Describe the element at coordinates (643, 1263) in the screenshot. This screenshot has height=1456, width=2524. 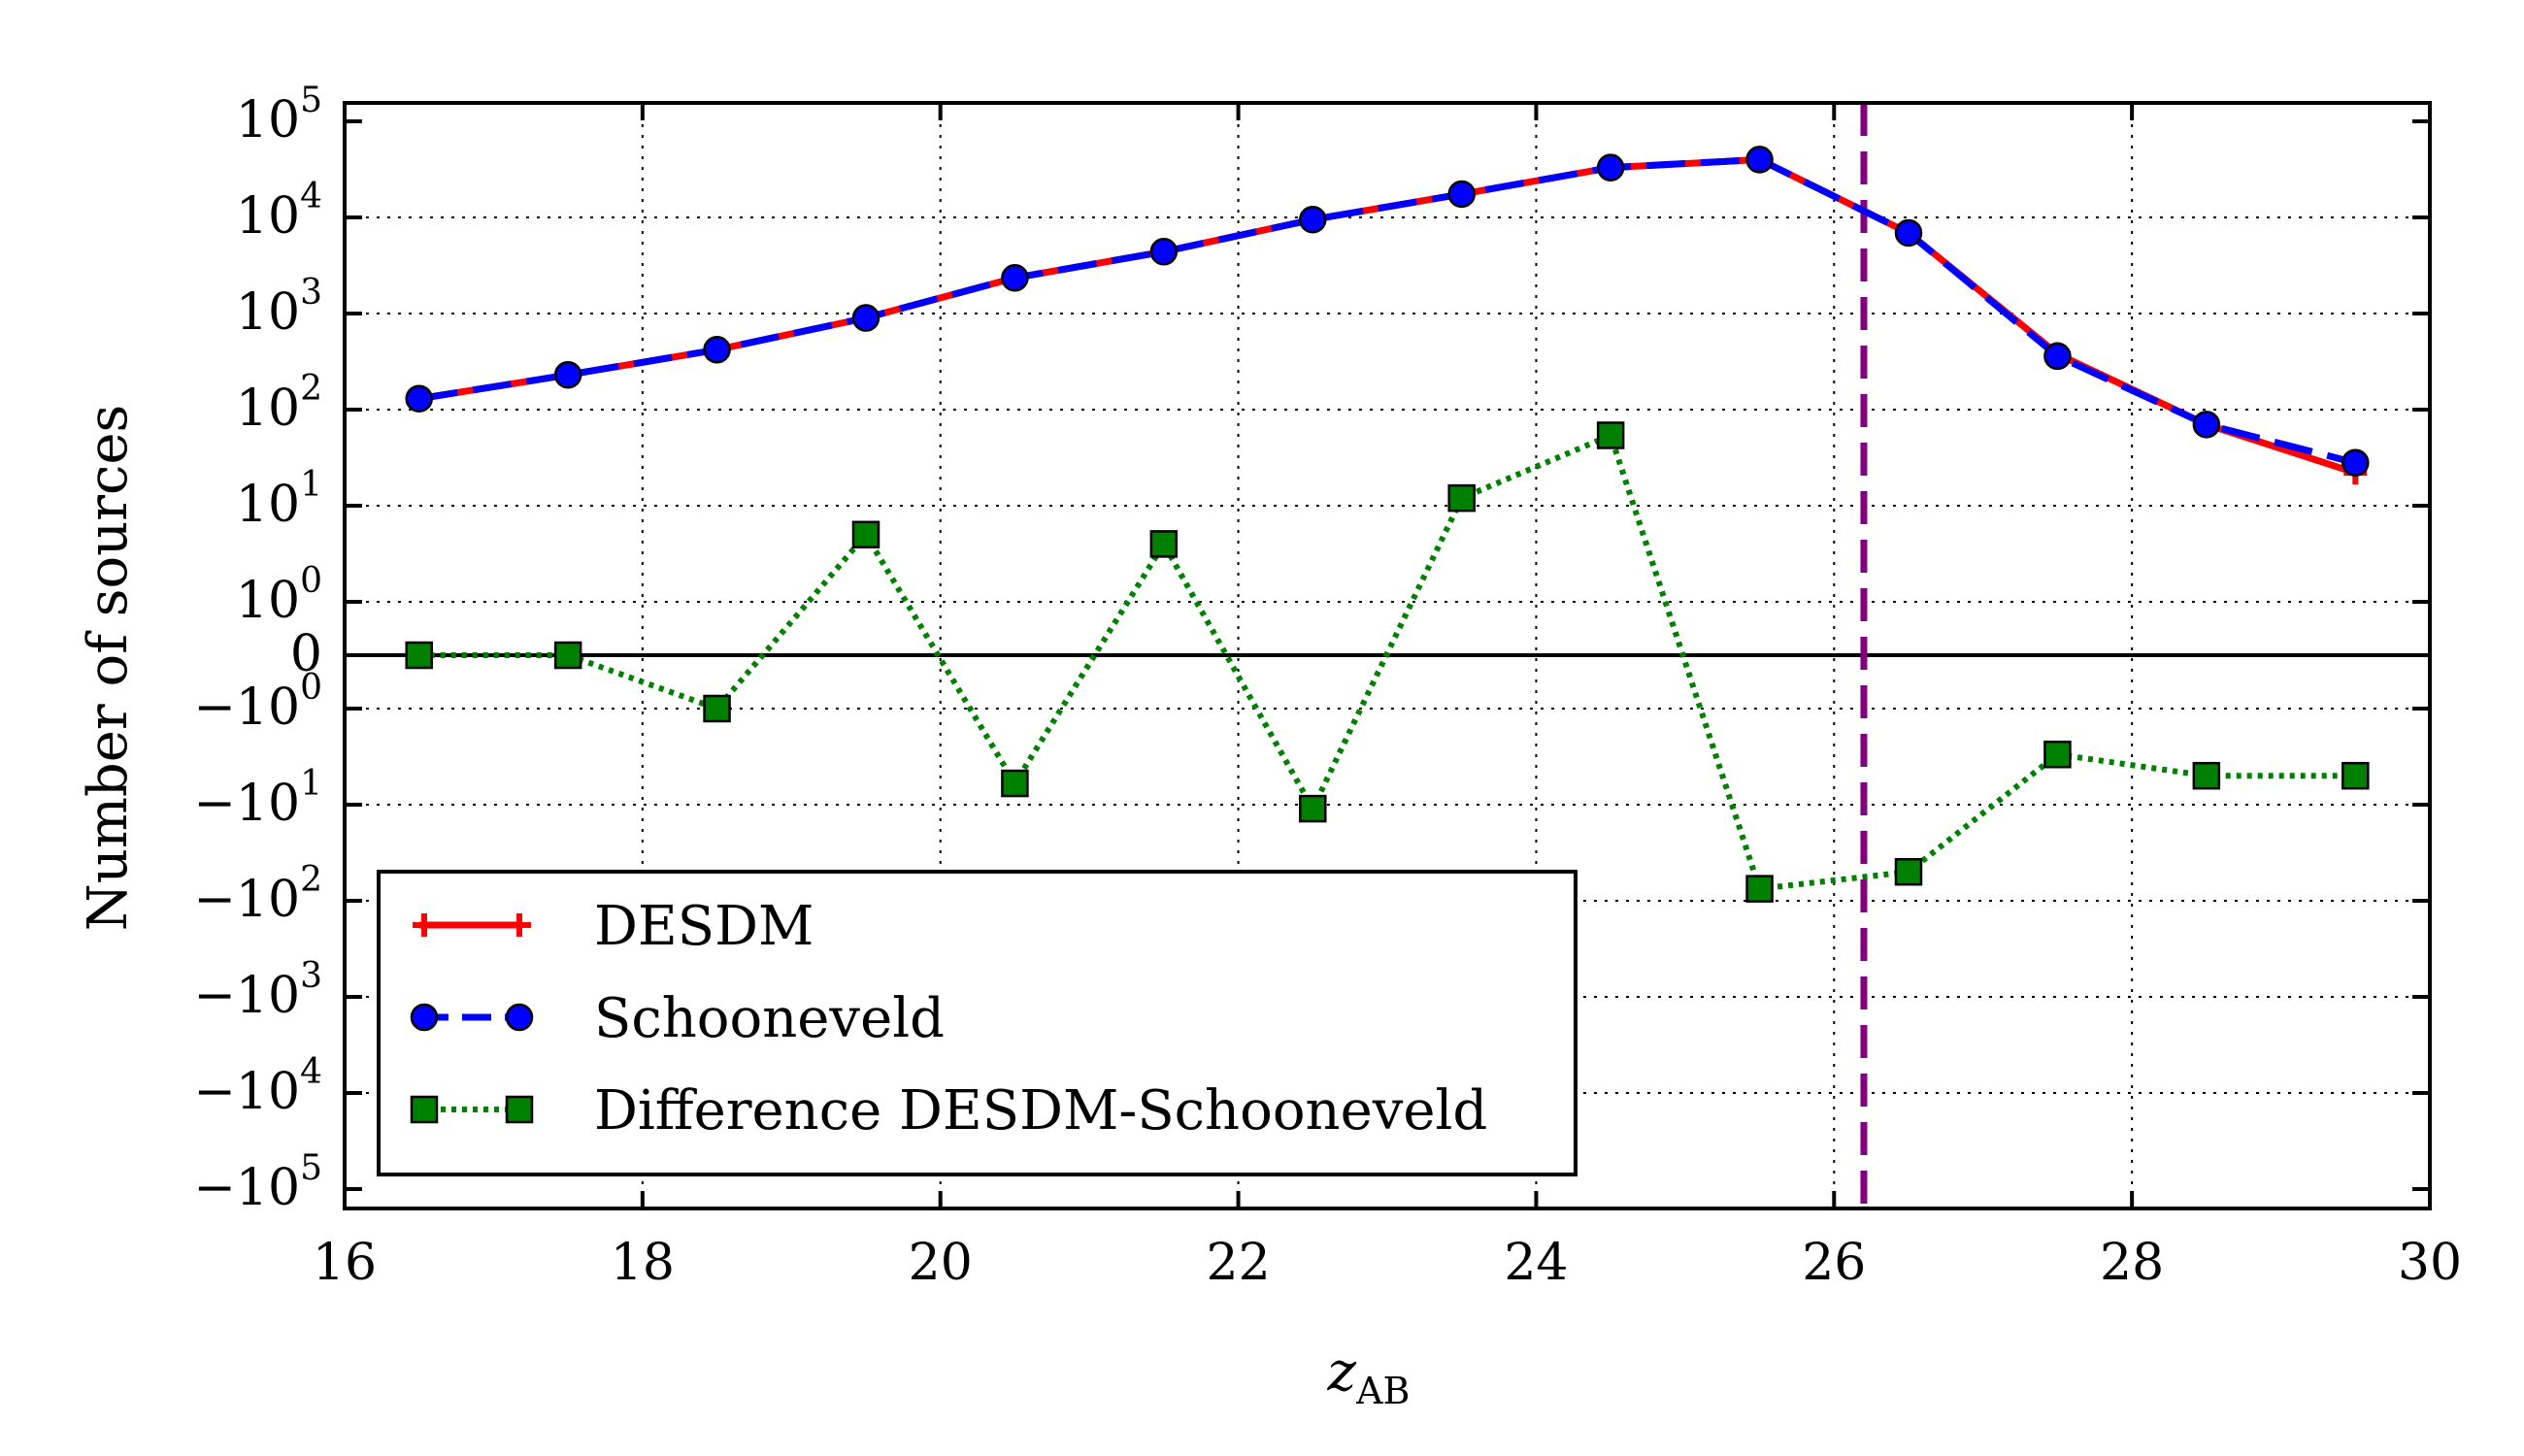
I see `x-tick-label: 18` at that location.